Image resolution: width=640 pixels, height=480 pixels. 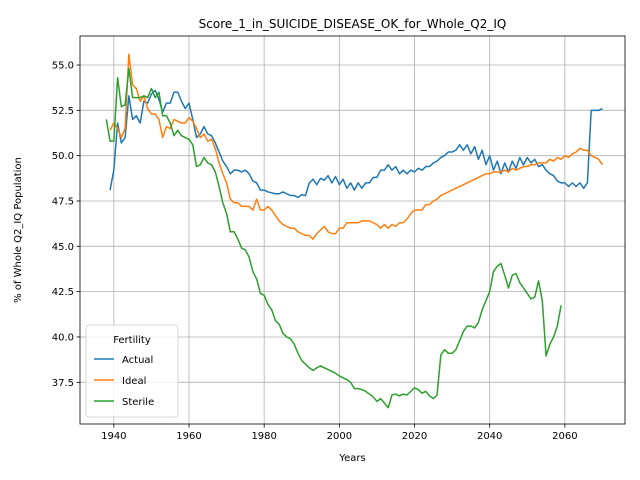 I want to click on legend-label-actual: Actual, so click(x=137, y=360).